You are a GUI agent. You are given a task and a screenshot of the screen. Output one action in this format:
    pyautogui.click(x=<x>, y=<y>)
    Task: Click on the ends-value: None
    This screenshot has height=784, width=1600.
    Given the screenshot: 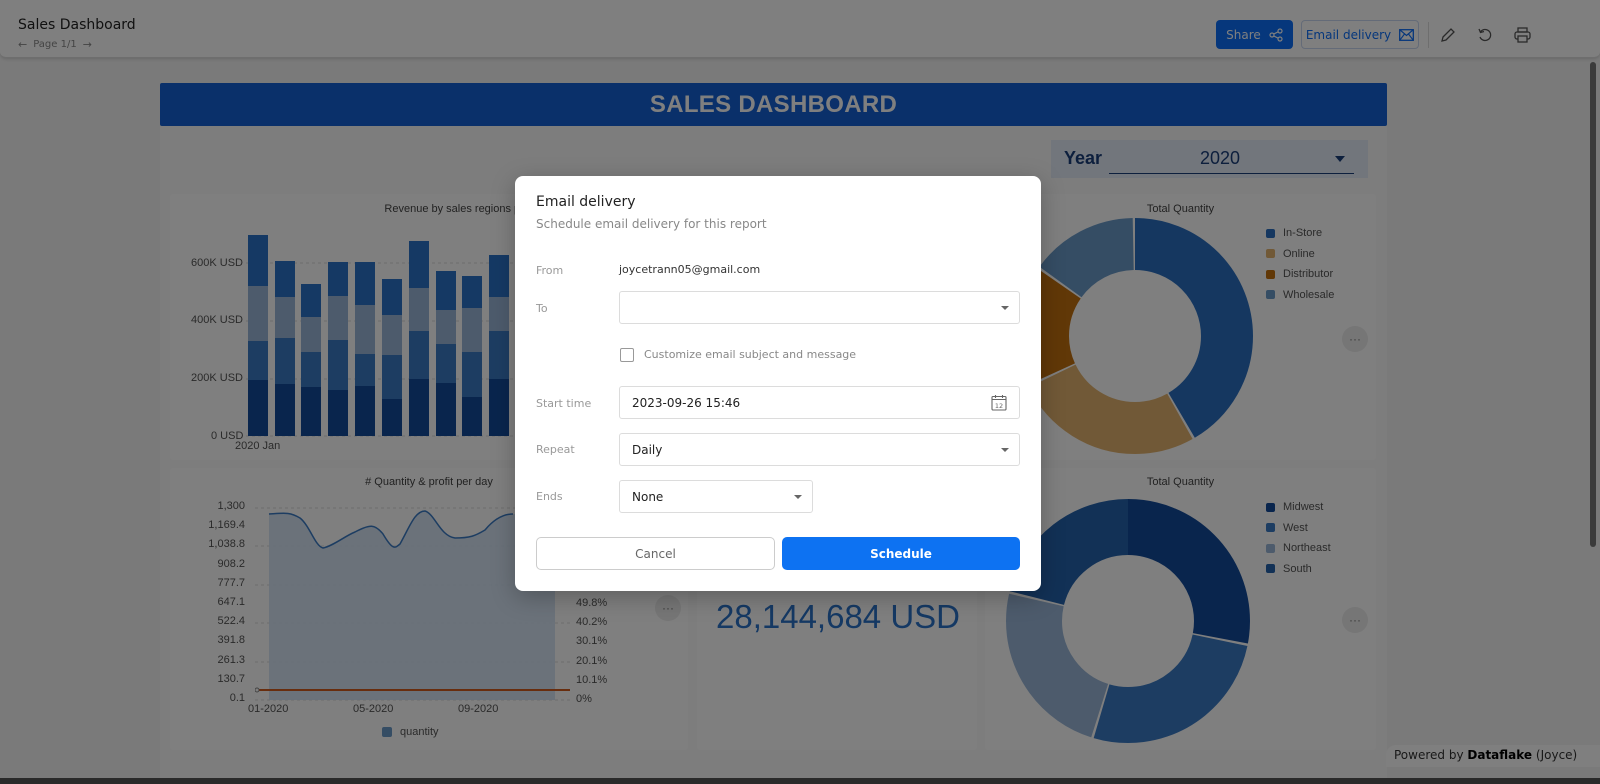 What is the action you would take?
    pyautogui.click(x=648, y=497)
    